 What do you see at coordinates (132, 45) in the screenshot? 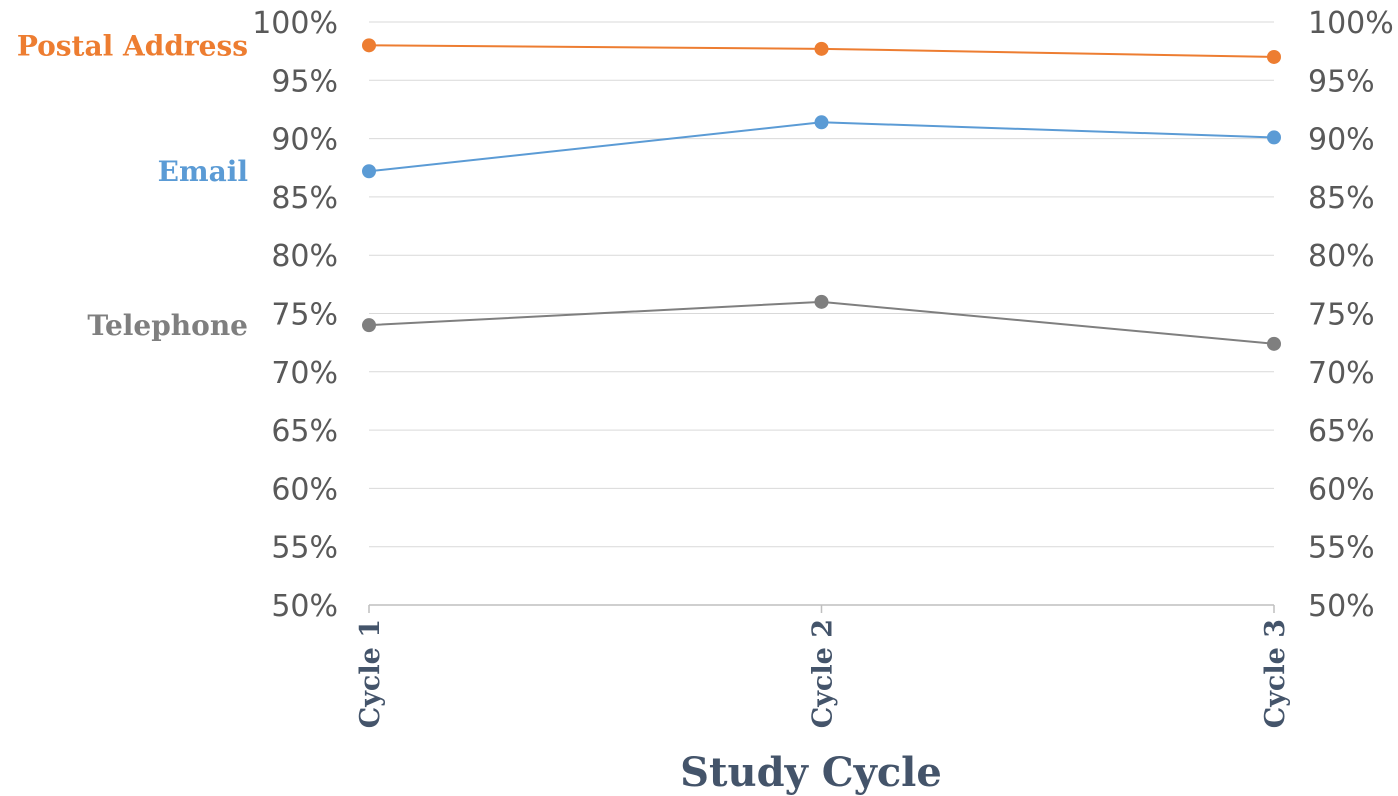
I see `series-label-postal-address: Postal Address` at bounding box center [132, 45].